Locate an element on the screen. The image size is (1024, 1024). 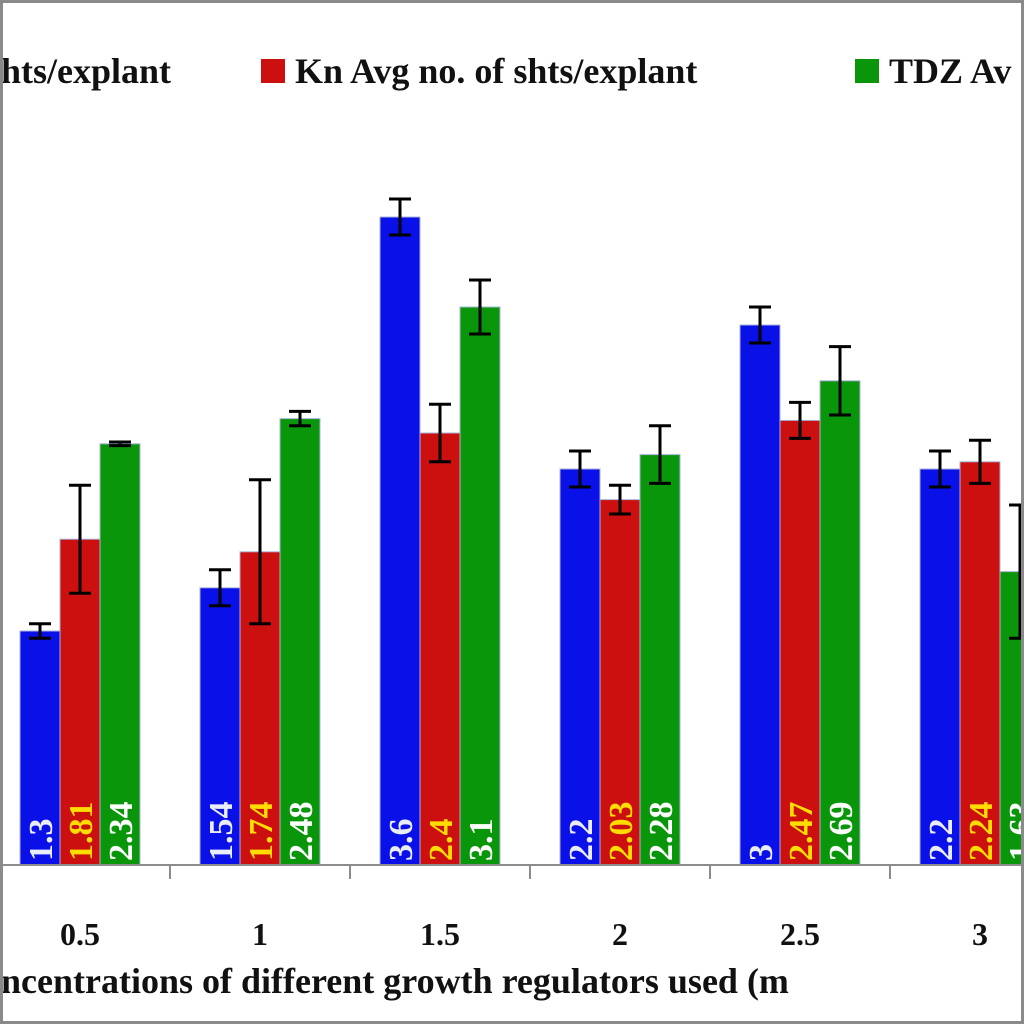
value-label-s0-c1: 1.54 is located at coordinates (221, 832).